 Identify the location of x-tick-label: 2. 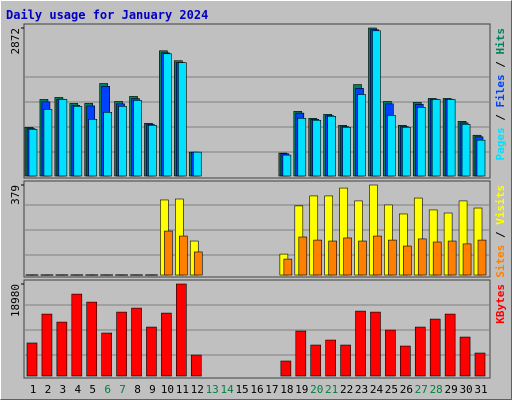
(48, 389).